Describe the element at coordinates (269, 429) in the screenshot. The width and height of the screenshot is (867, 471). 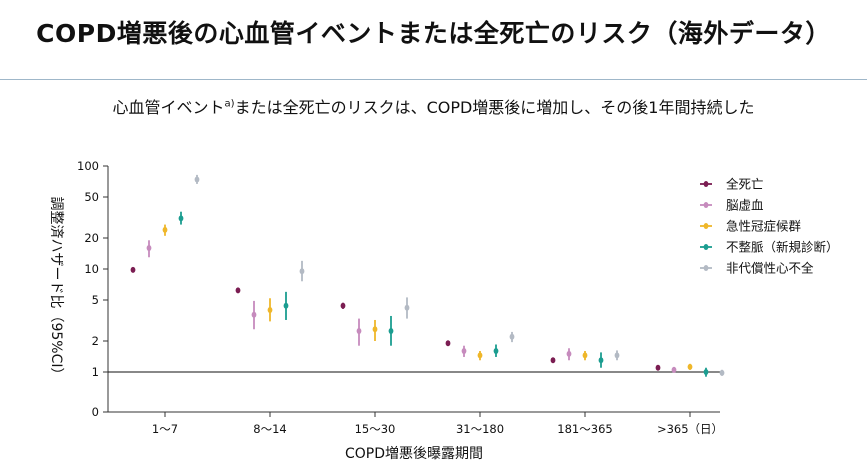
I see `x-tick-label: 8～14` at that location.